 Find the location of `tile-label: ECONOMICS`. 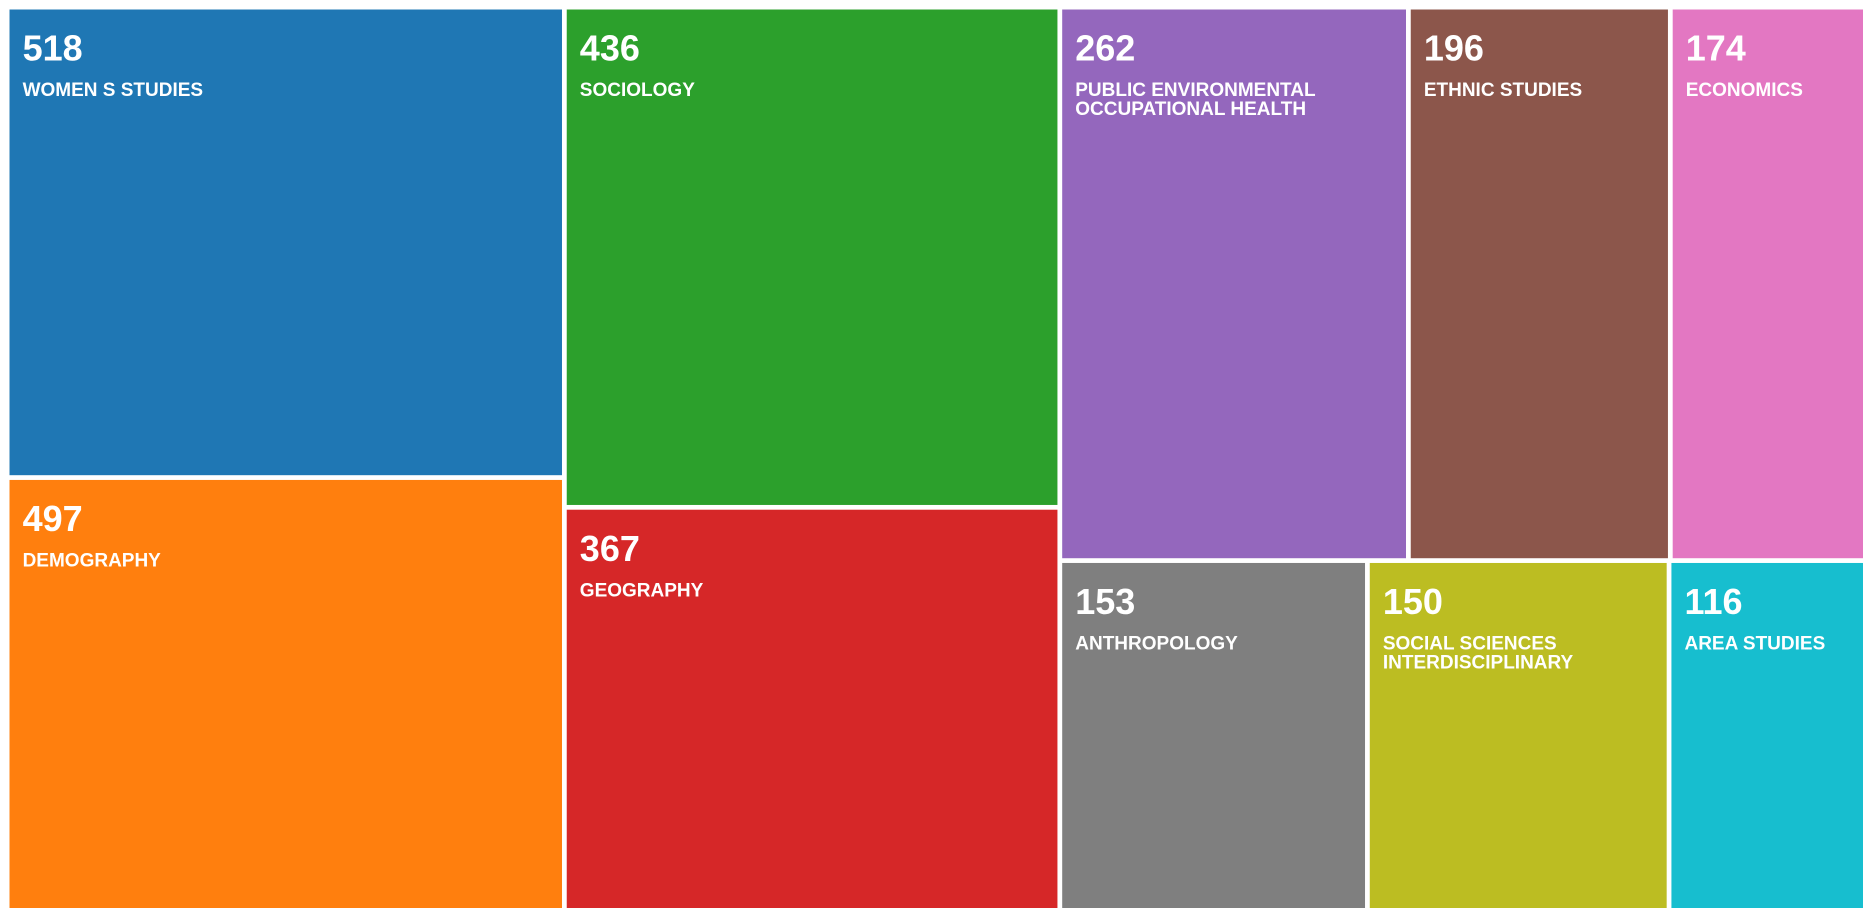

tile-label: ECONOMICS is located at coordinates (1744, 90).